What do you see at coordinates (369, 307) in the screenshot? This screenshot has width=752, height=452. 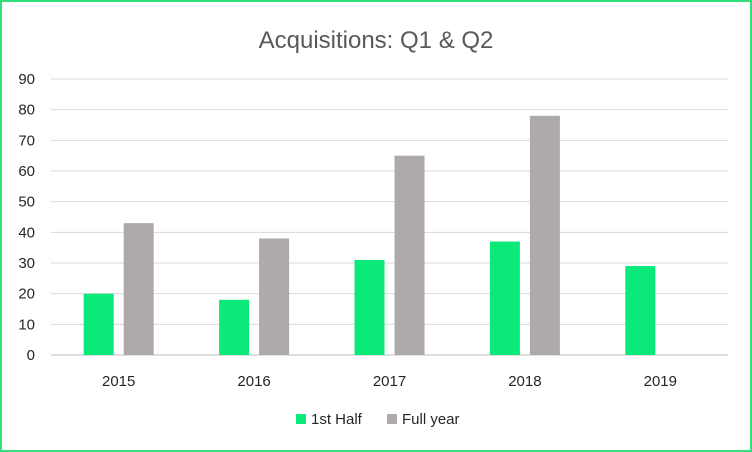 I see `bar-first-half-2017` at bounding box center [369, 307].